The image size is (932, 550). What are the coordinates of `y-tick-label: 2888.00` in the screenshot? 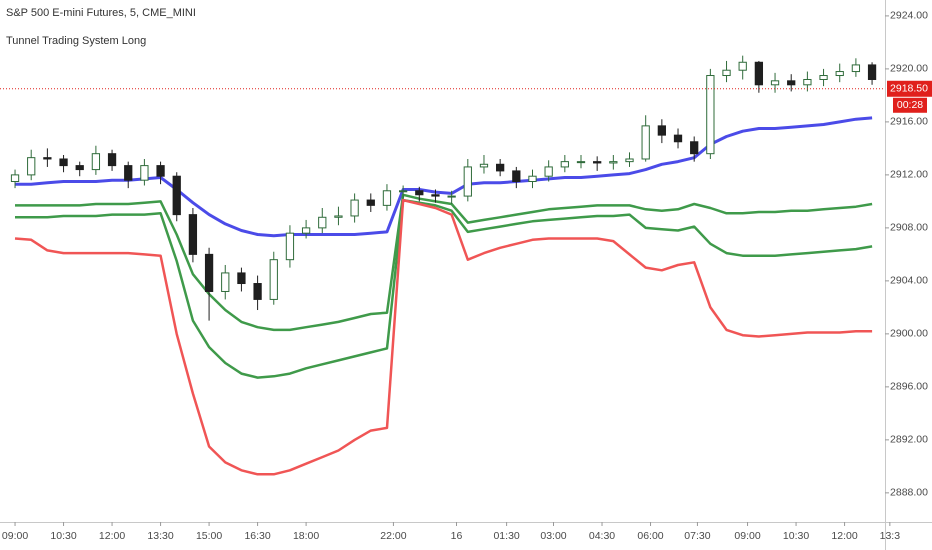 It's located at (909, 493).